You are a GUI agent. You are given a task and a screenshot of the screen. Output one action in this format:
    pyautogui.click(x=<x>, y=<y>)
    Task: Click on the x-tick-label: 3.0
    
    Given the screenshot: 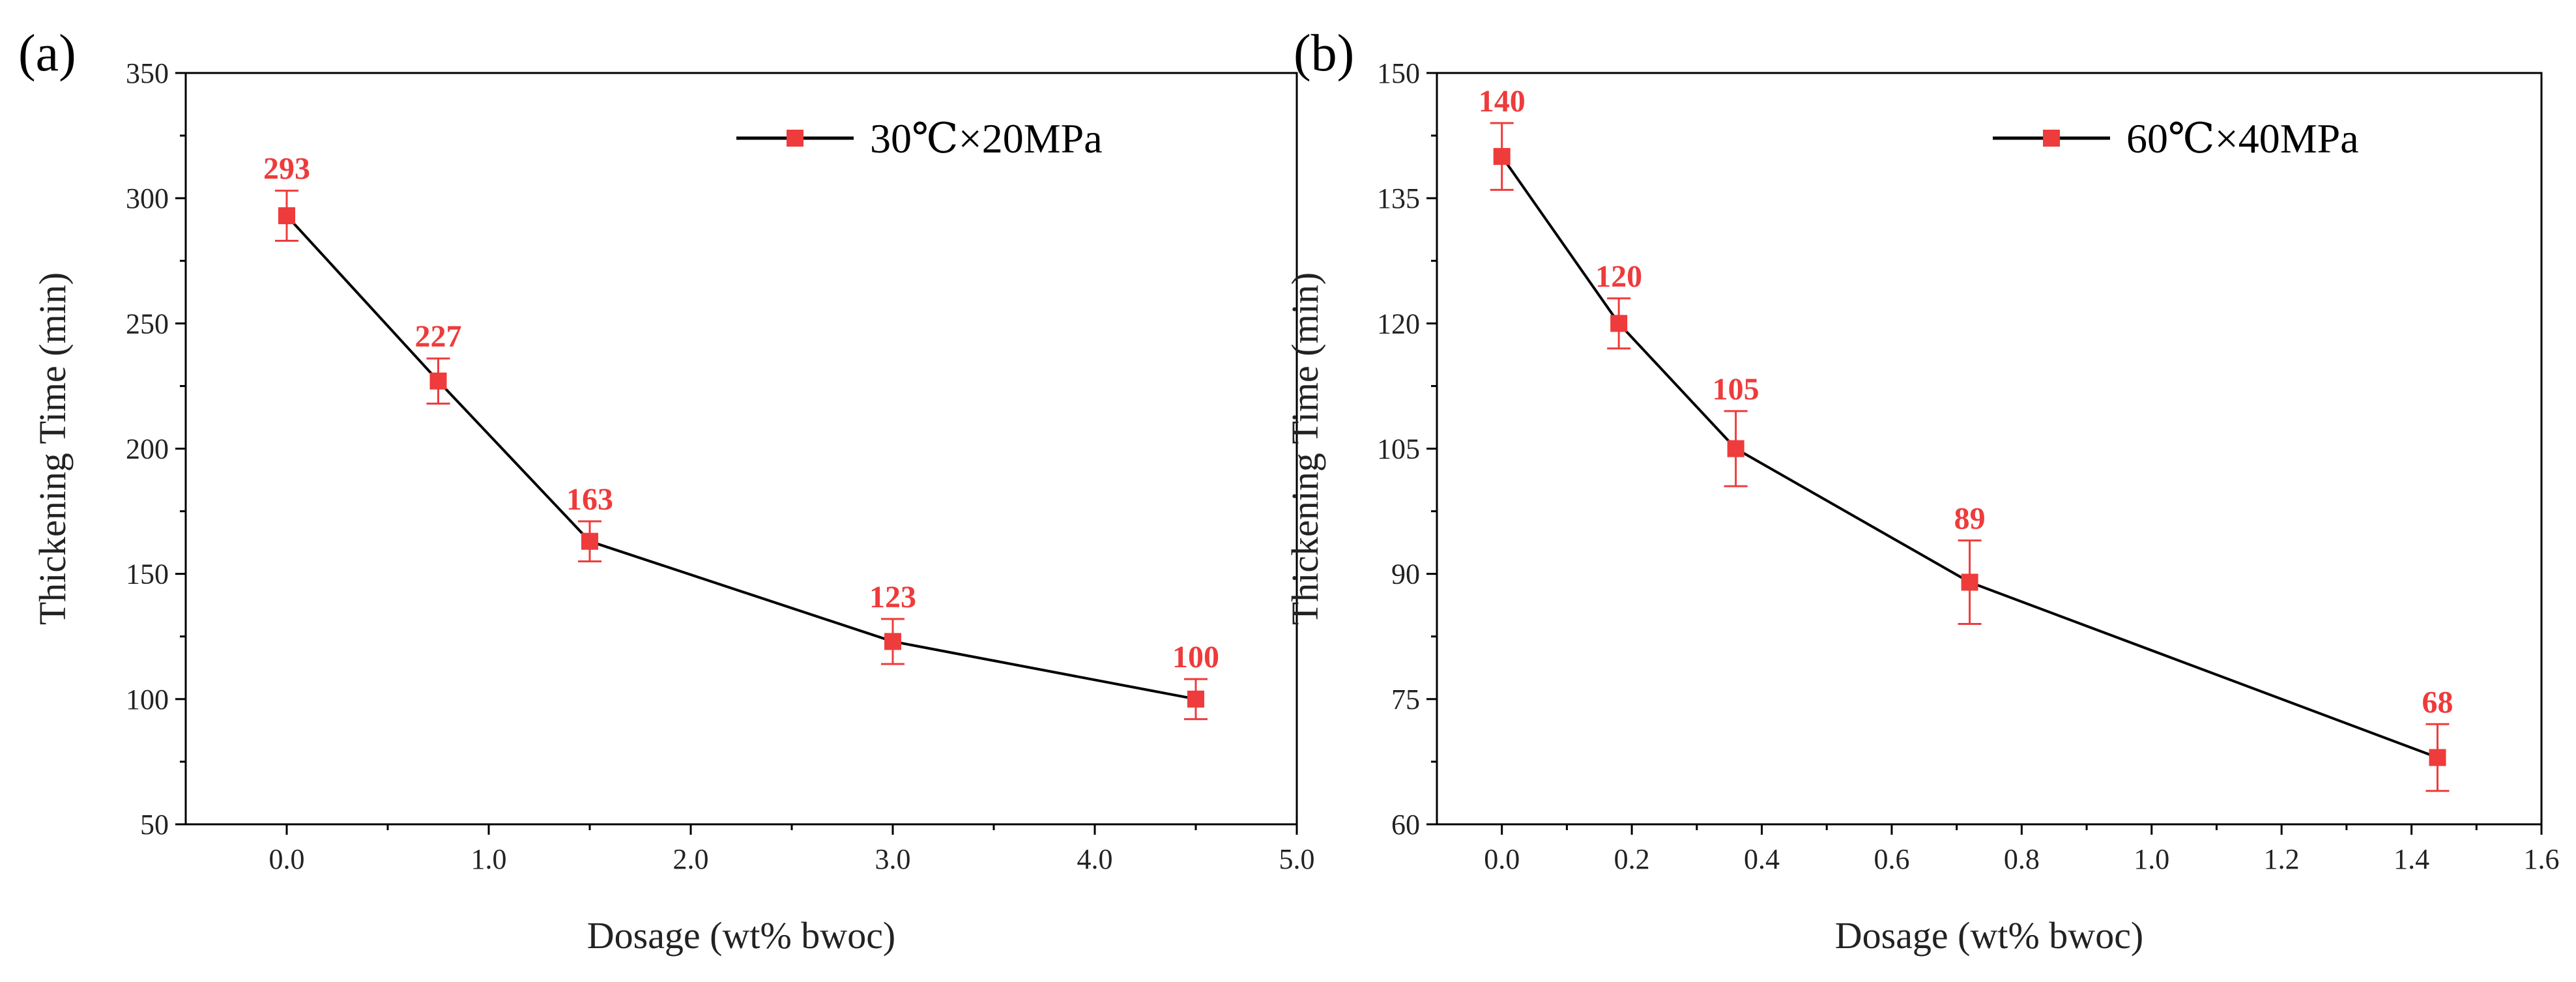 What is the action you would take?
    pyautogui.click(x=893, y=859)
    